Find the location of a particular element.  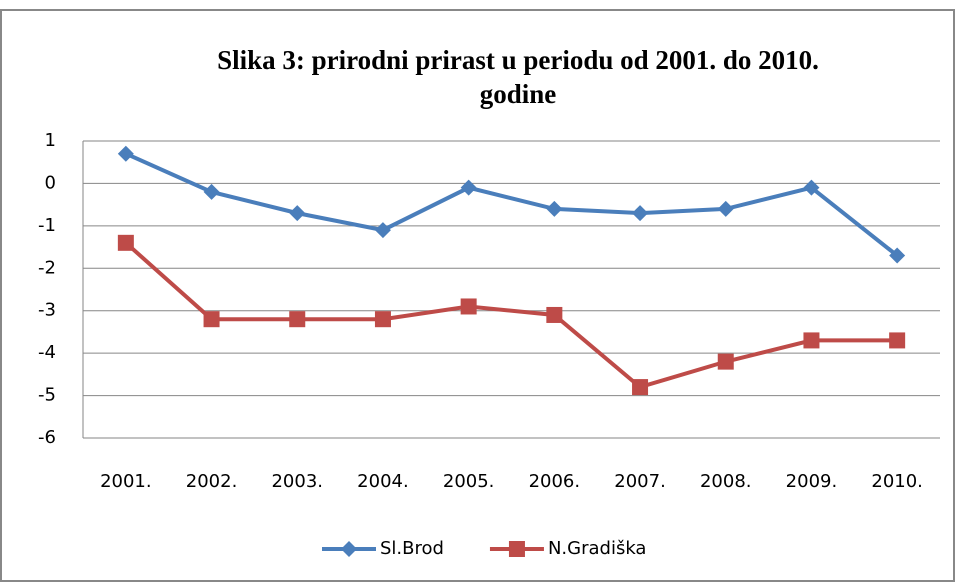

x-tick-label: 2009. is located at coordinates (812, 481).